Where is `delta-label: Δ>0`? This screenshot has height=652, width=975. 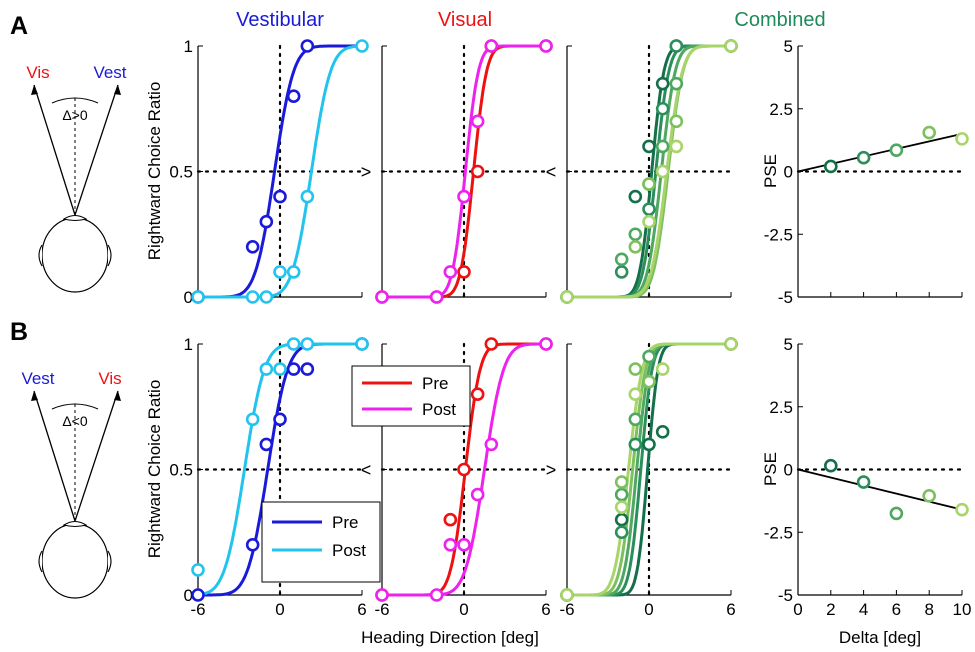 delta-label: Δ>0 is located at coordinates (75, 115).